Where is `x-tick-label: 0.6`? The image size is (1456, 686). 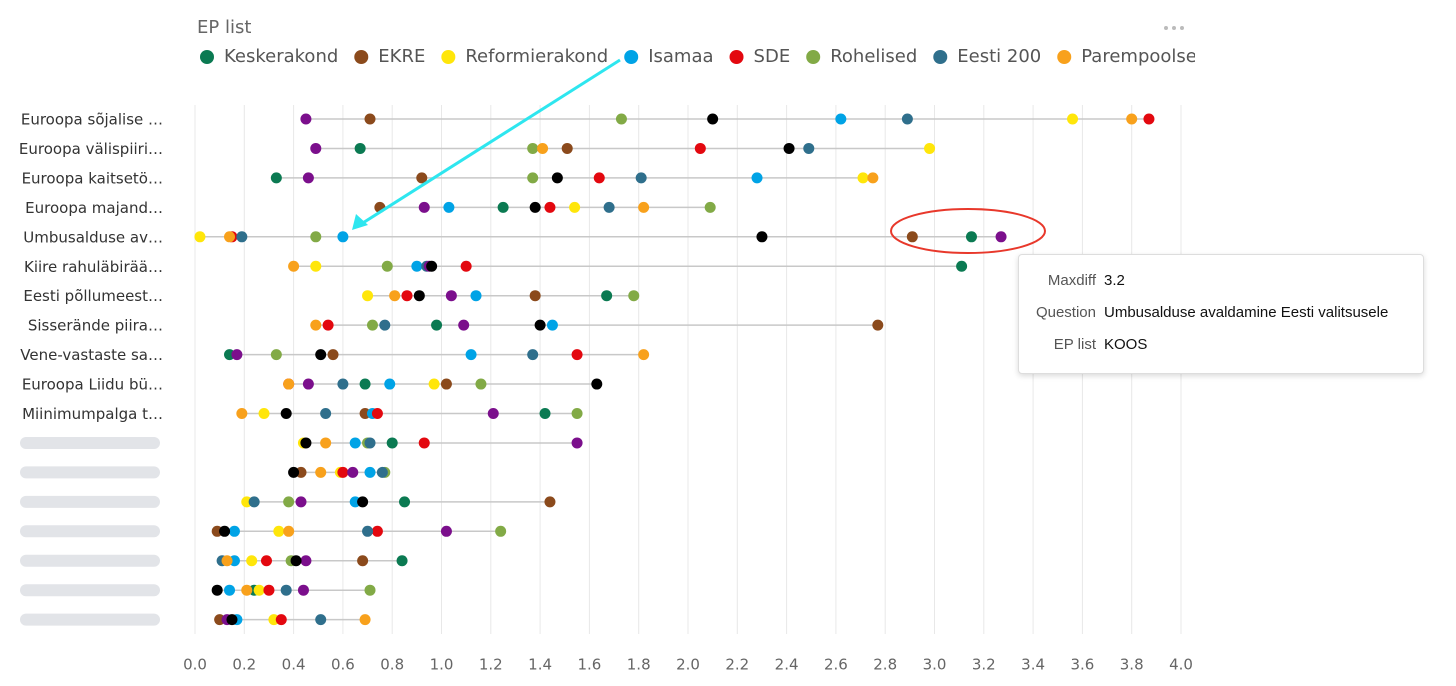 x-tick-label: 0.6 is located at coordinates (343, 665).